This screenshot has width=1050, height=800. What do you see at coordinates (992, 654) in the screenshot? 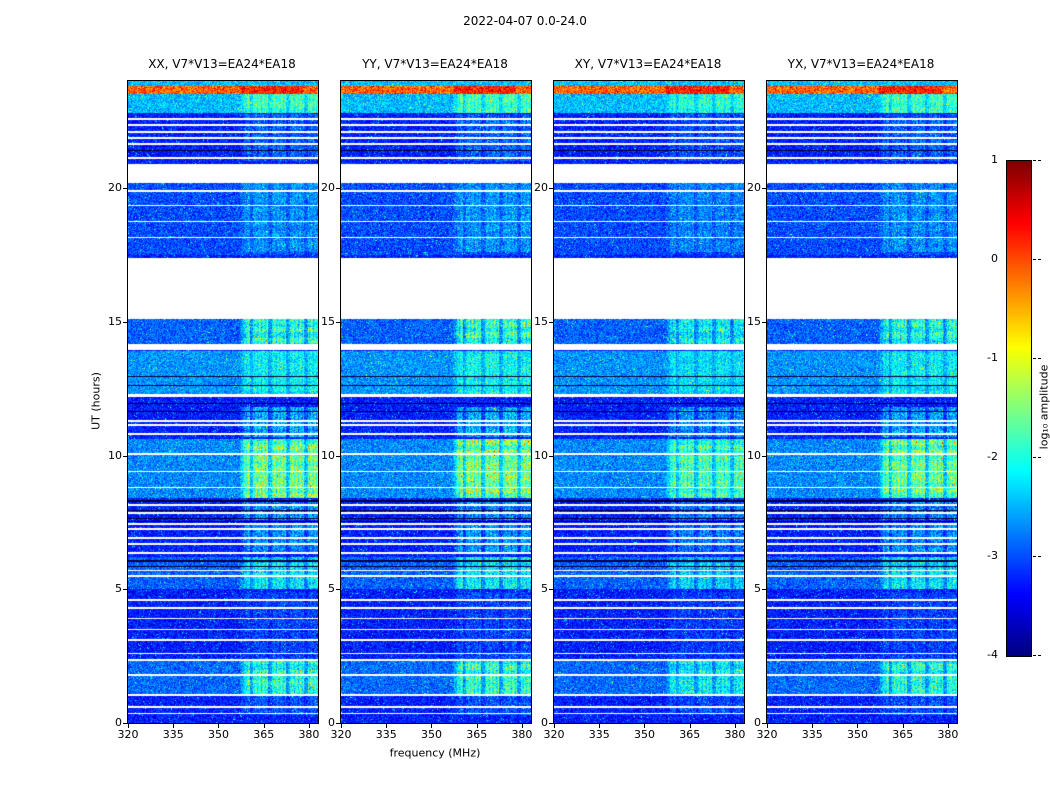
I see `colorbar-tick-label: -4` at bounding box center [992, 654].